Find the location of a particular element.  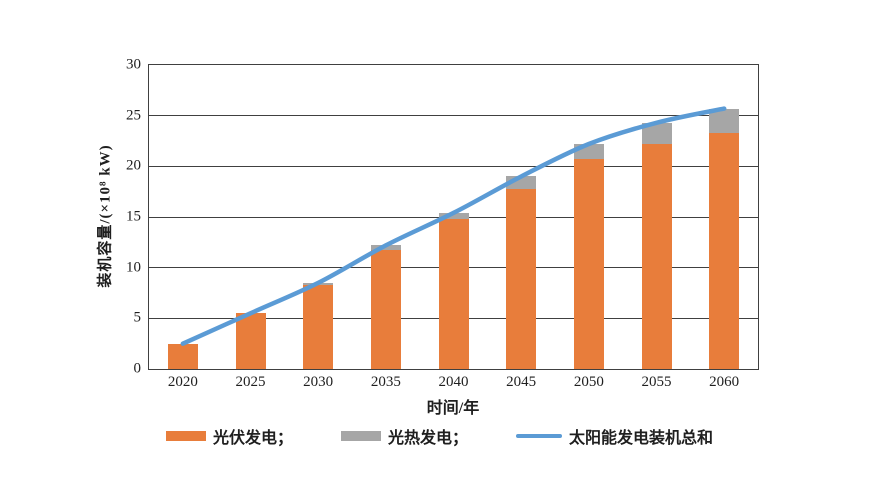

bar-pv-2040 is located at coordinates (453, 294).